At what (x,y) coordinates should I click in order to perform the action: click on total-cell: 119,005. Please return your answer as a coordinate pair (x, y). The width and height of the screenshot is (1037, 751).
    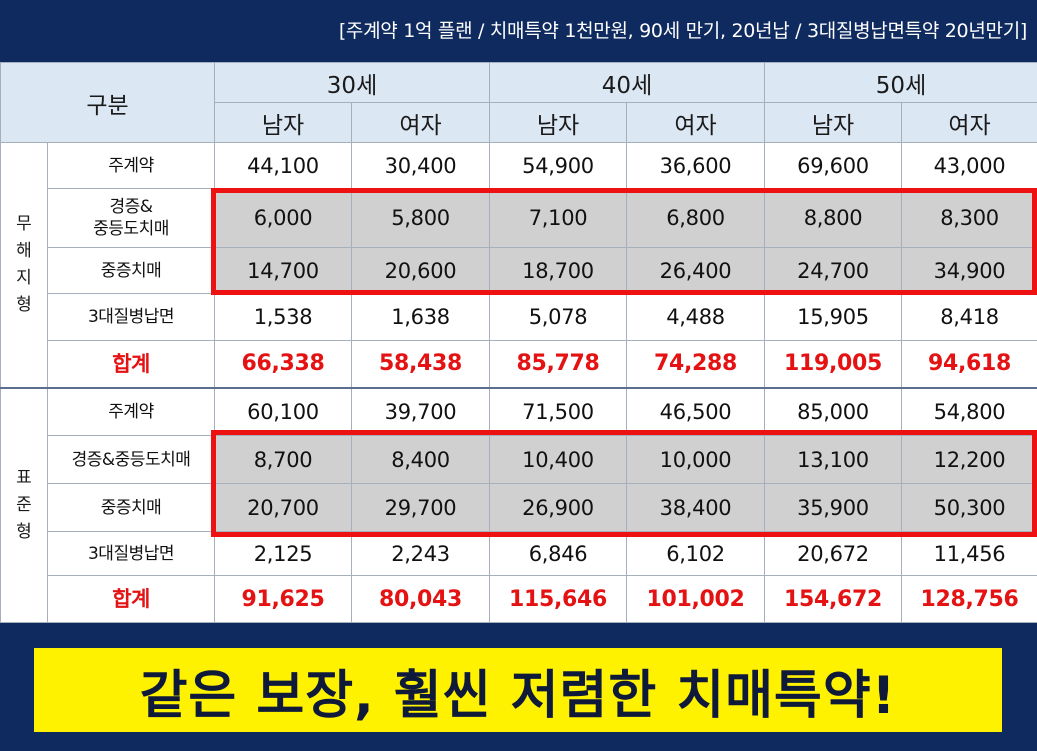
    Looking at the image, I should click on (833, 364).